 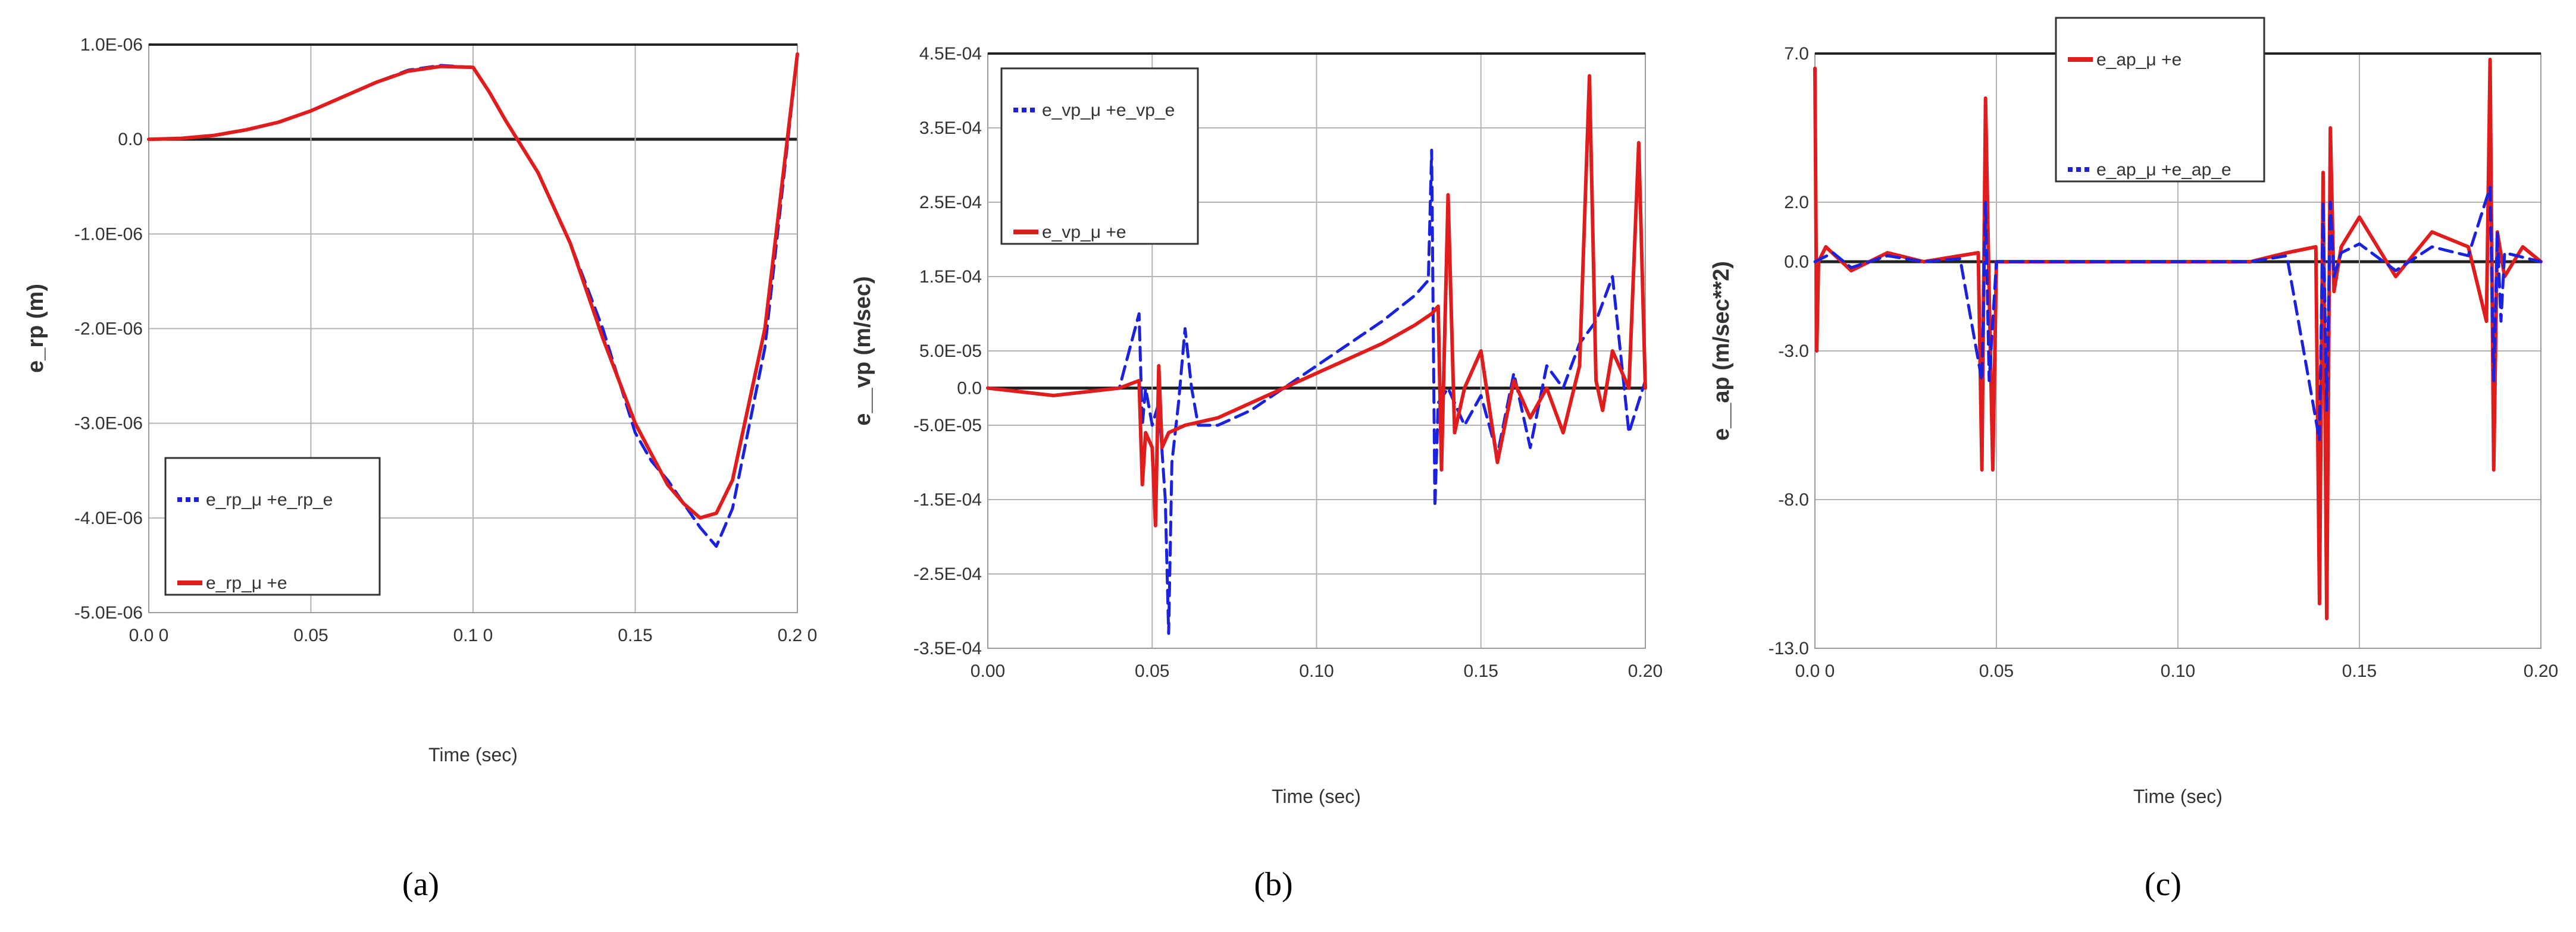 What do you see at coordinates (1796, 54) in the screenshot?
I see `y-tick-label: 7.0` at bounding box center [1796, 54].